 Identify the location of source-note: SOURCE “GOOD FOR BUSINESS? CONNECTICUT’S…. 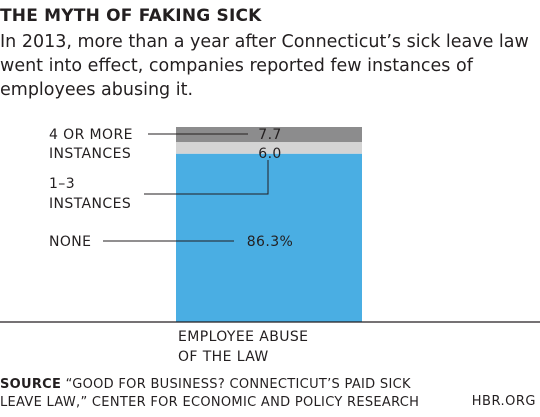
(215, 394).